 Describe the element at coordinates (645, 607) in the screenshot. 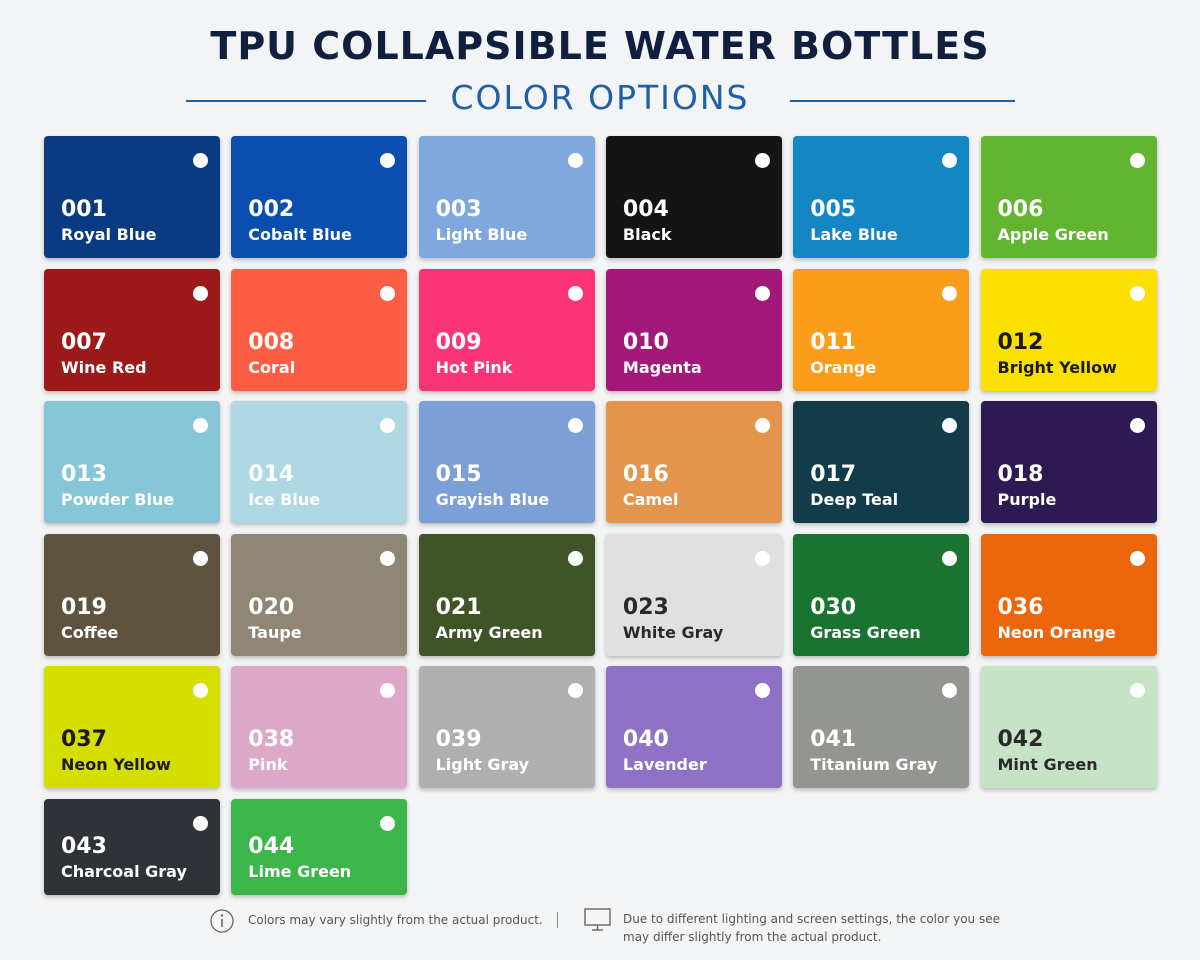

I see `swatch-code: 023` at that location.